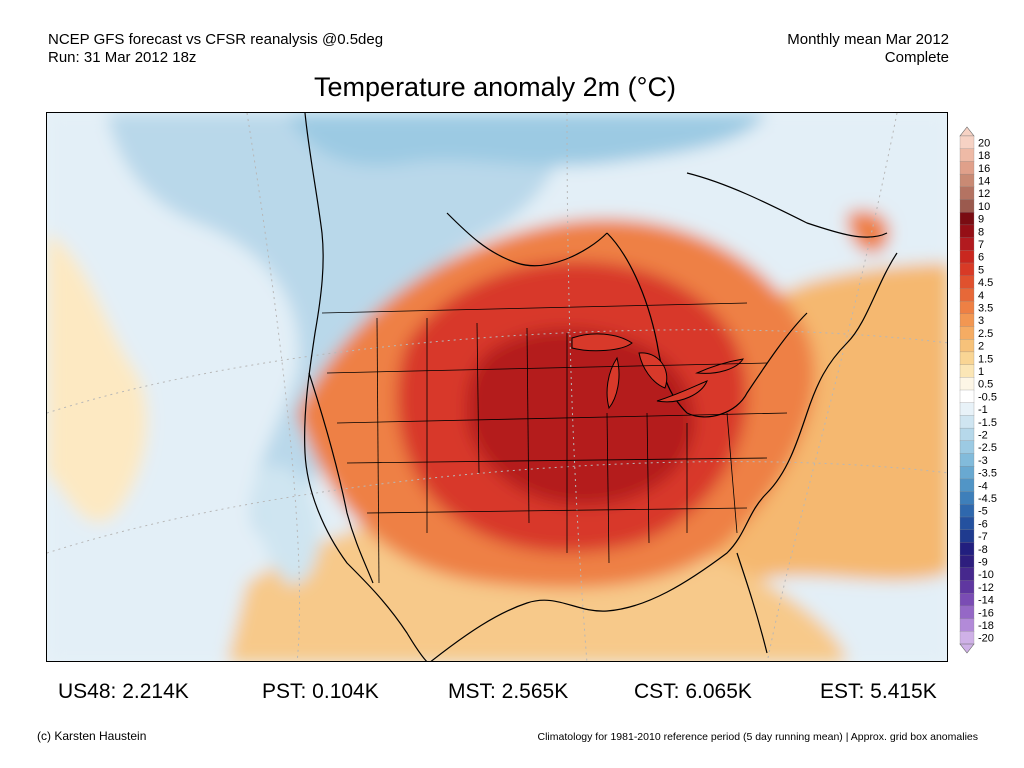 The width and height of the screenshot is (1024, 768). Describe the element at coordinates (985, 334) in the screenshot. I see `colorbar-label: 2.5` at that location.